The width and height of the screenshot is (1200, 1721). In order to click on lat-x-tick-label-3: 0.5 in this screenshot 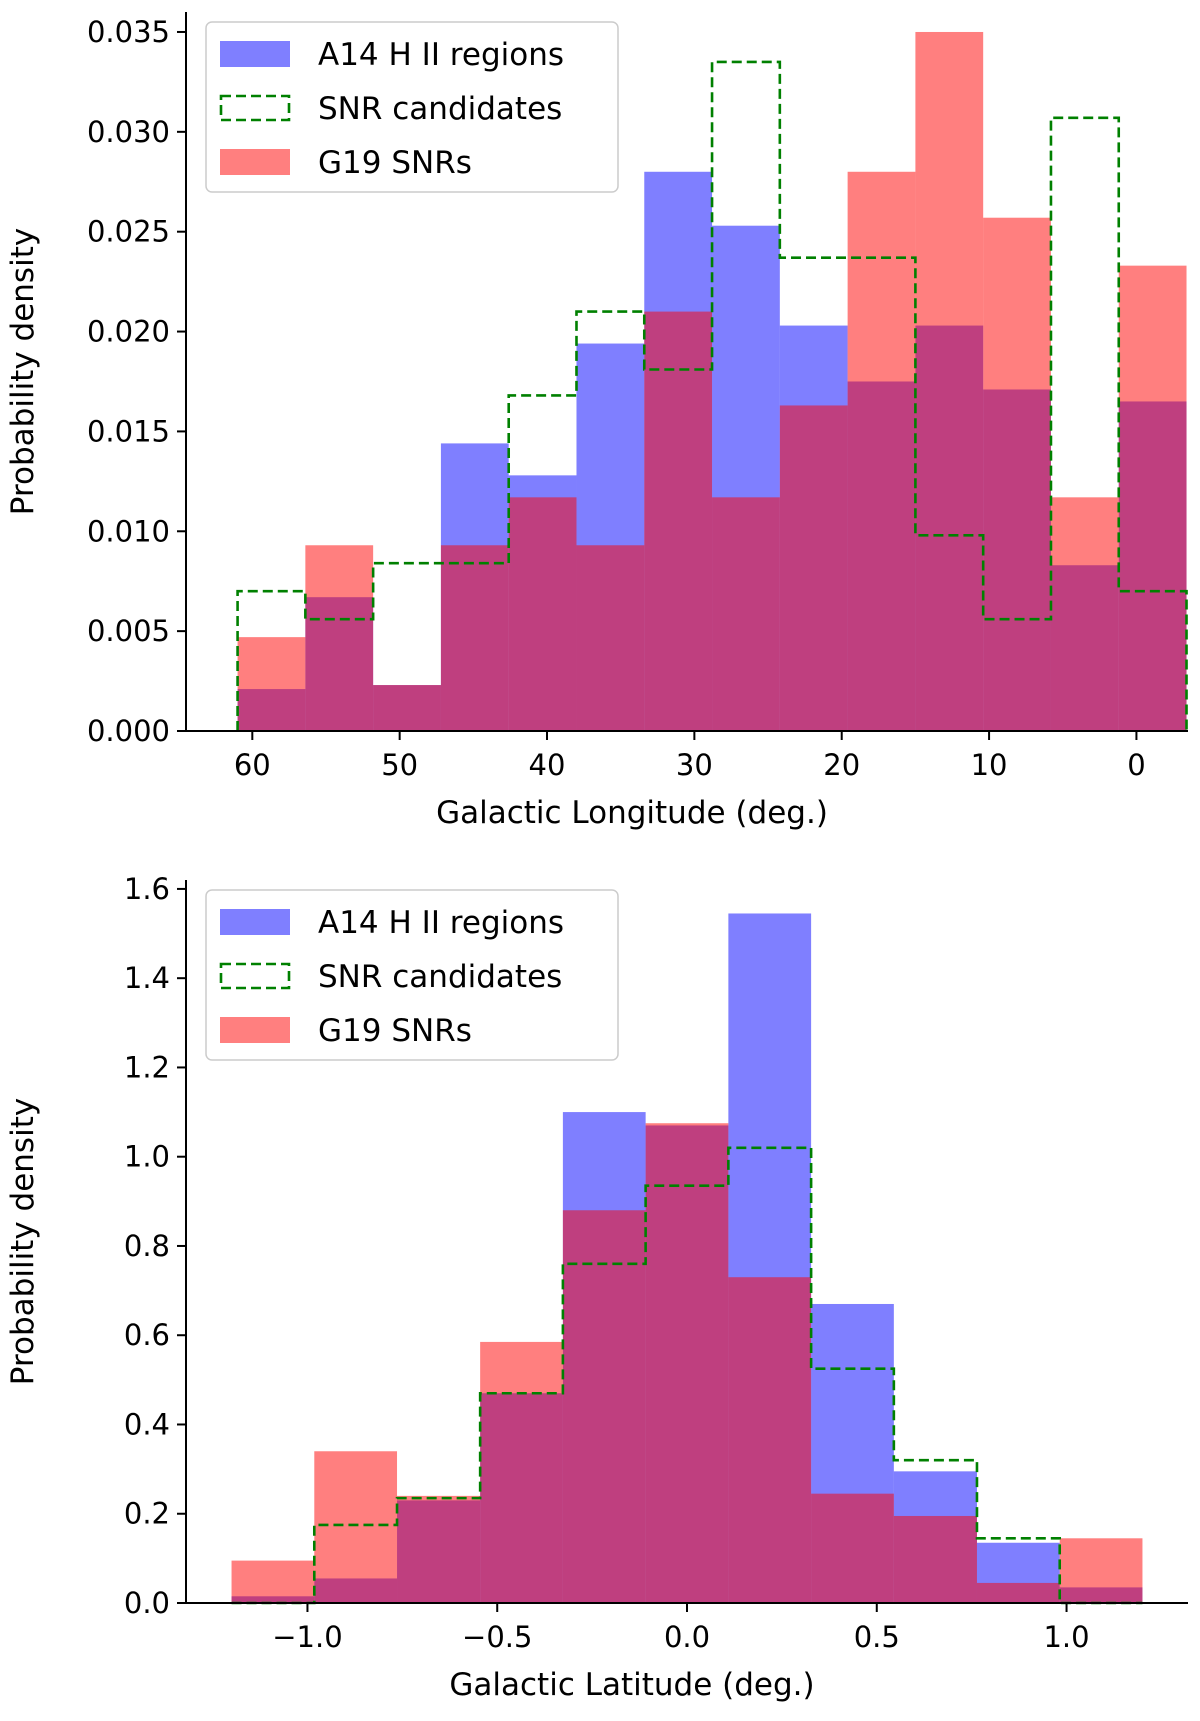, I will do `click(877, 1637)`.